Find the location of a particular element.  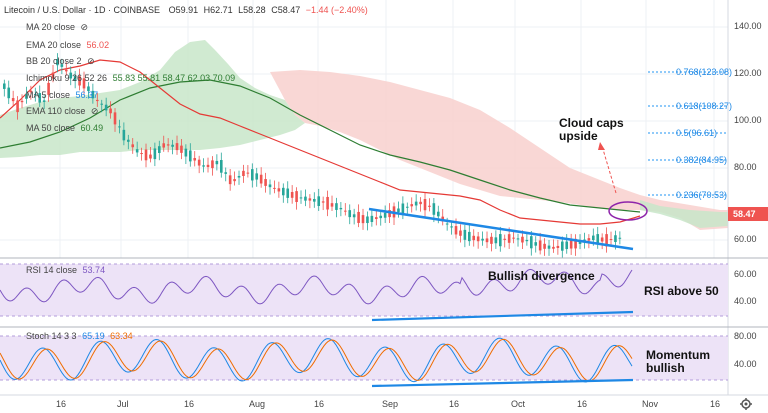

indicator-bb20: BB 20 close 2 ⊘ is located at coordinates (60, 61).